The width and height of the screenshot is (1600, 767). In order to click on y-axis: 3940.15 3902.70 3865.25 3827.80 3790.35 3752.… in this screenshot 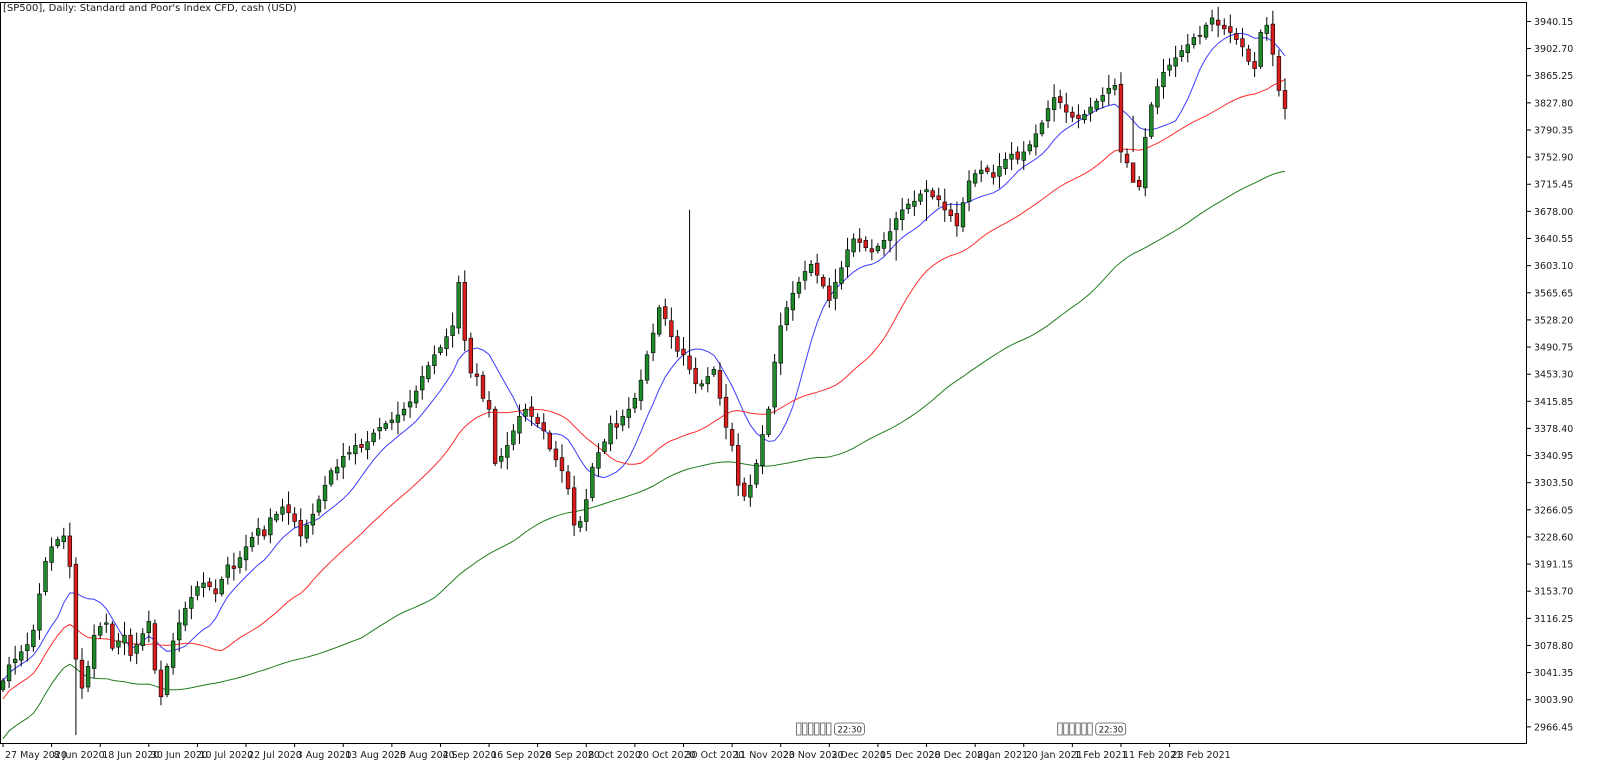, I will do `click(1550, 375)`.